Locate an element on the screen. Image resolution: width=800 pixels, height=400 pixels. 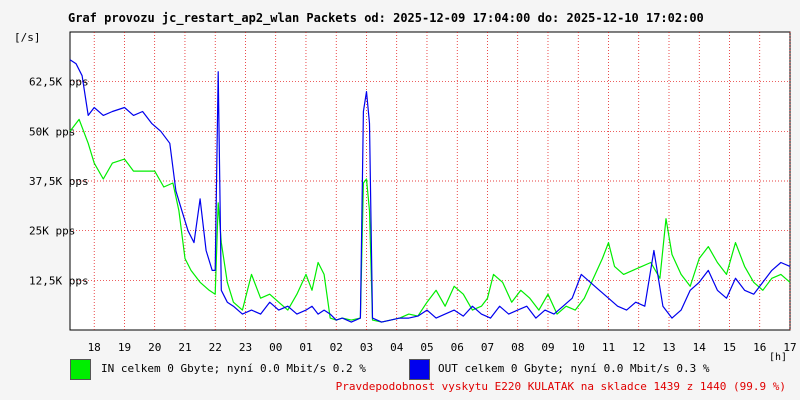
x-tick-label: 20 is located at coordinates (154, 347).